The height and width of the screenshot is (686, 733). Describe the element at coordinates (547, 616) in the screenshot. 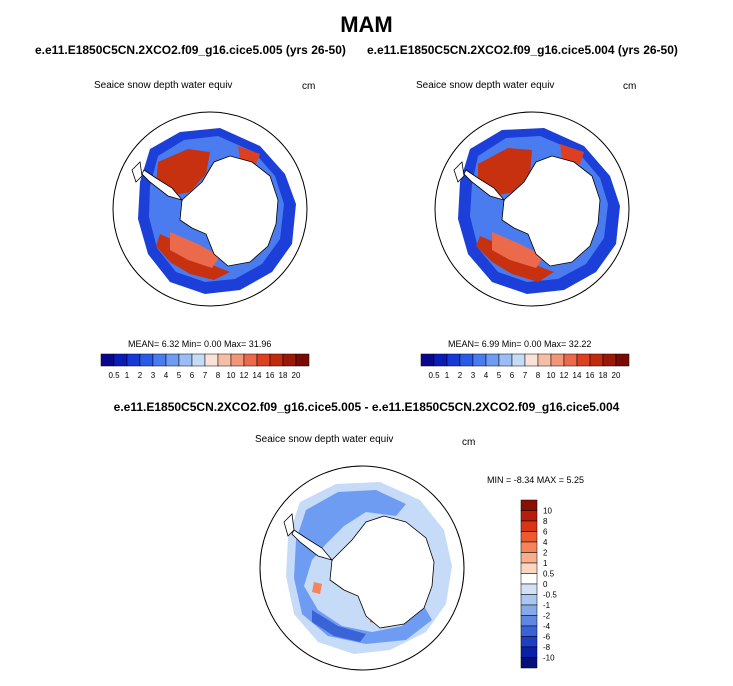

I see `colorbar-tick-label: -2` at that location.